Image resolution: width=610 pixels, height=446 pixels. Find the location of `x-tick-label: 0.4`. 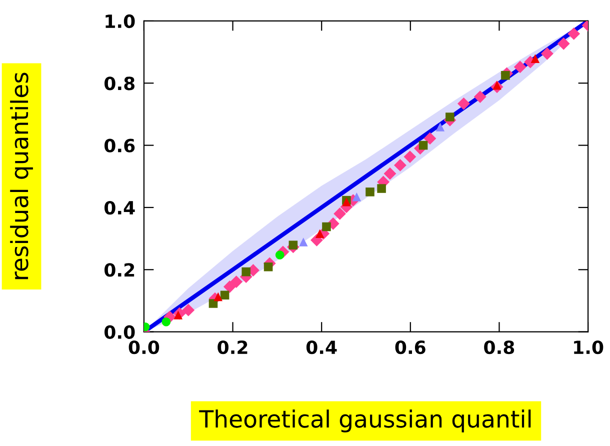

x-tick-label: 0.4 is located at coordinates (321, 347).